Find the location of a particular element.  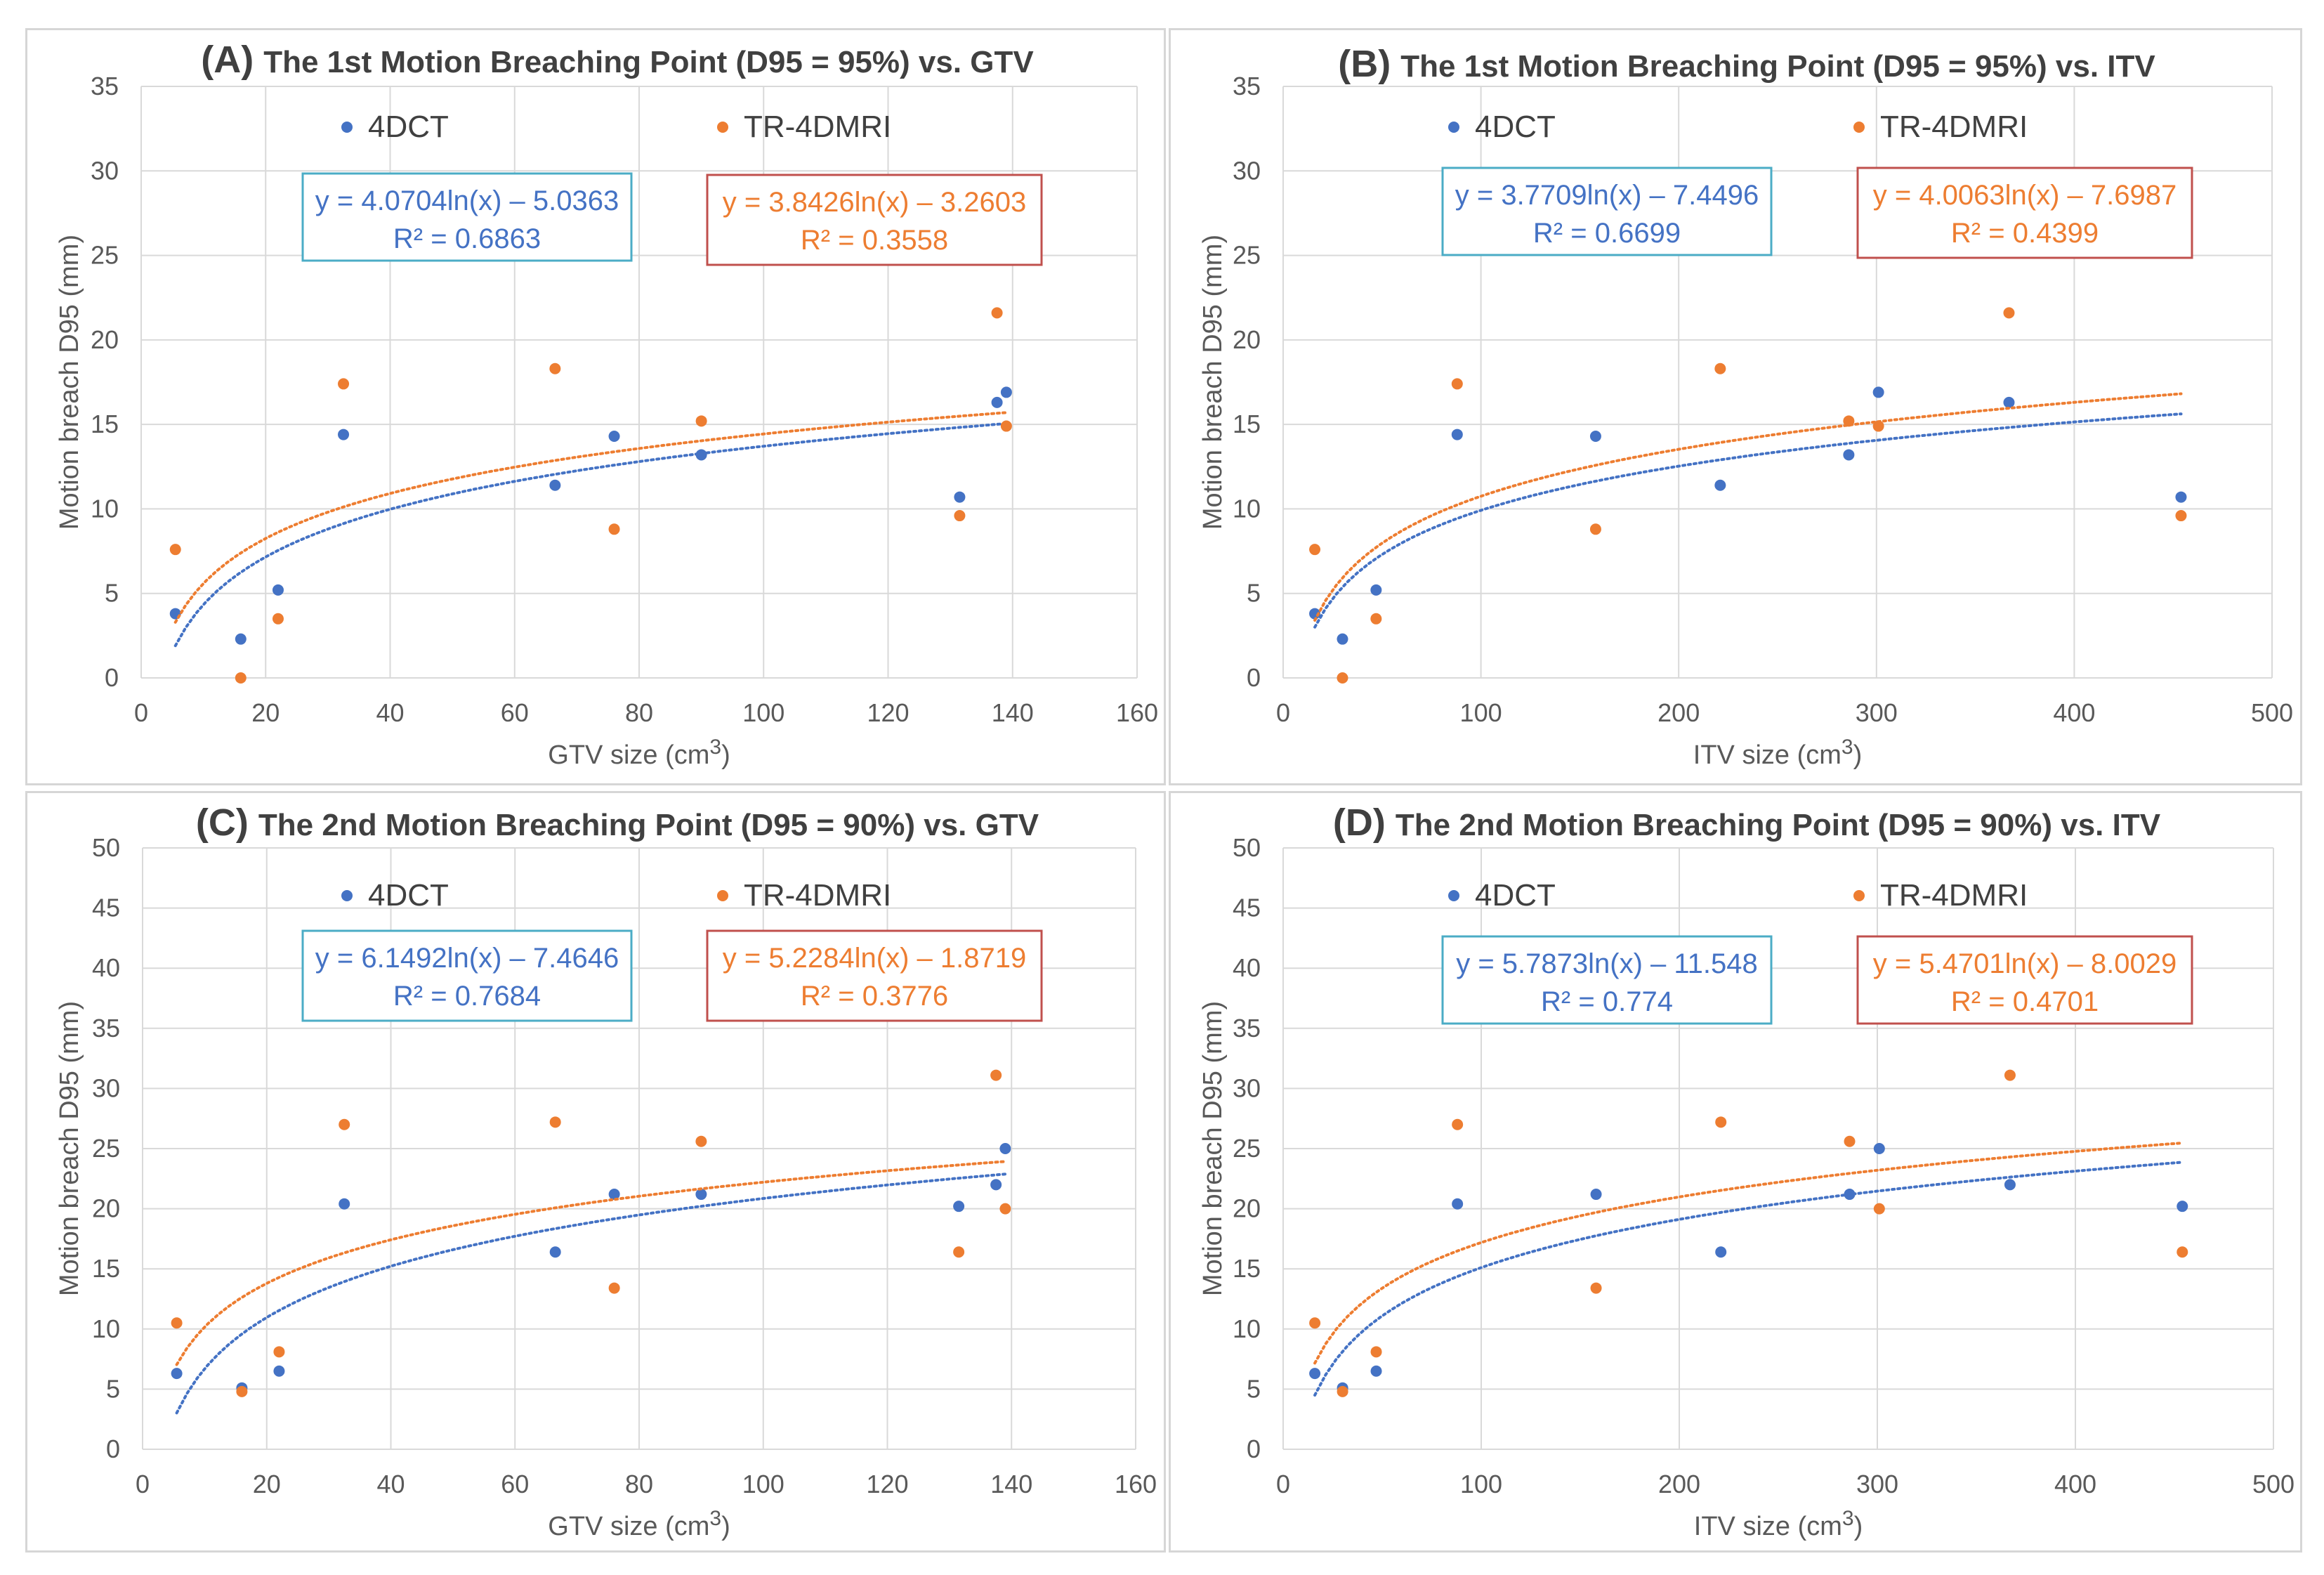

x-tick-label: 140 is located at coordinates (1011, 1484).